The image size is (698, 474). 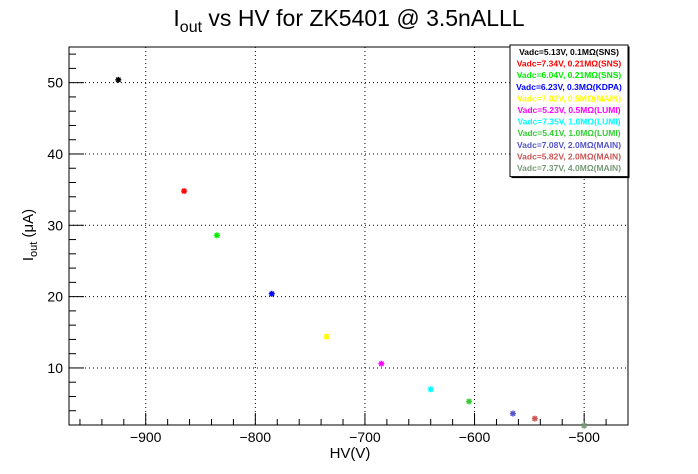 What do you see at coordinates (55, 368) in the screenshot?
I see `y-tick-label: 10` at bounding box center [55, 368].